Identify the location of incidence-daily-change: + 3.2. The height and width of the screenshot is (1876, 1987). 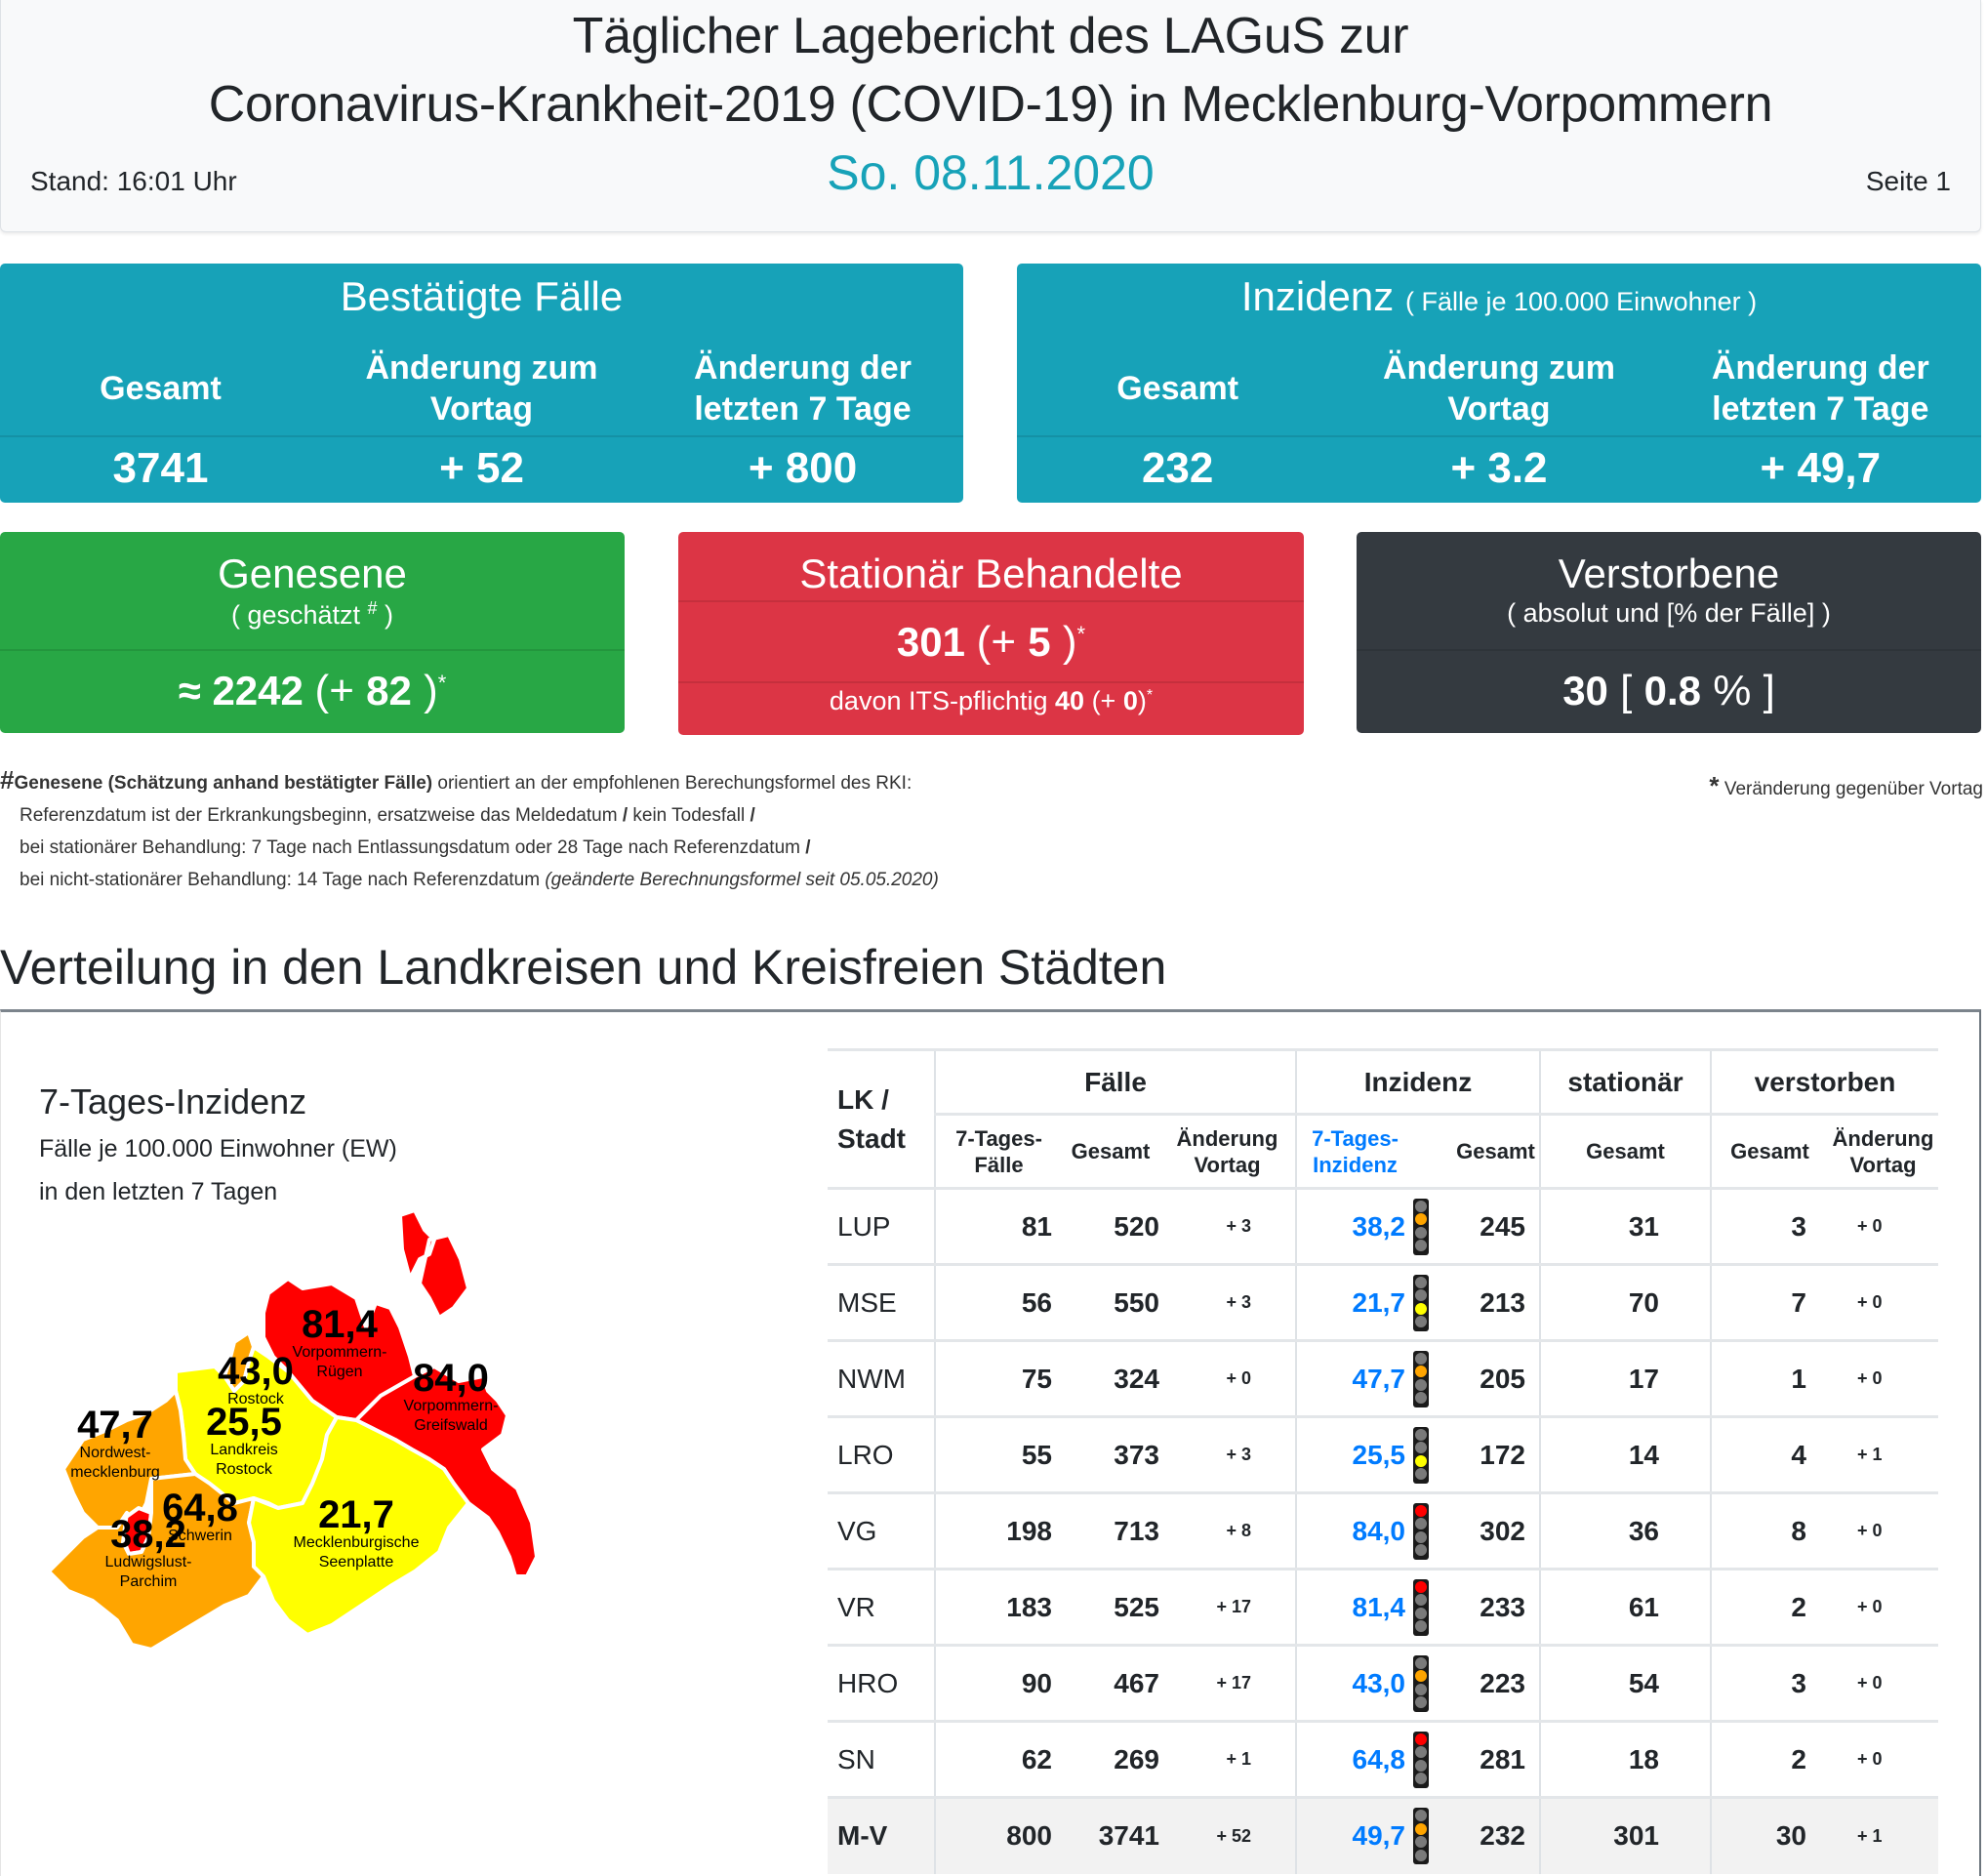
(1499, 468).